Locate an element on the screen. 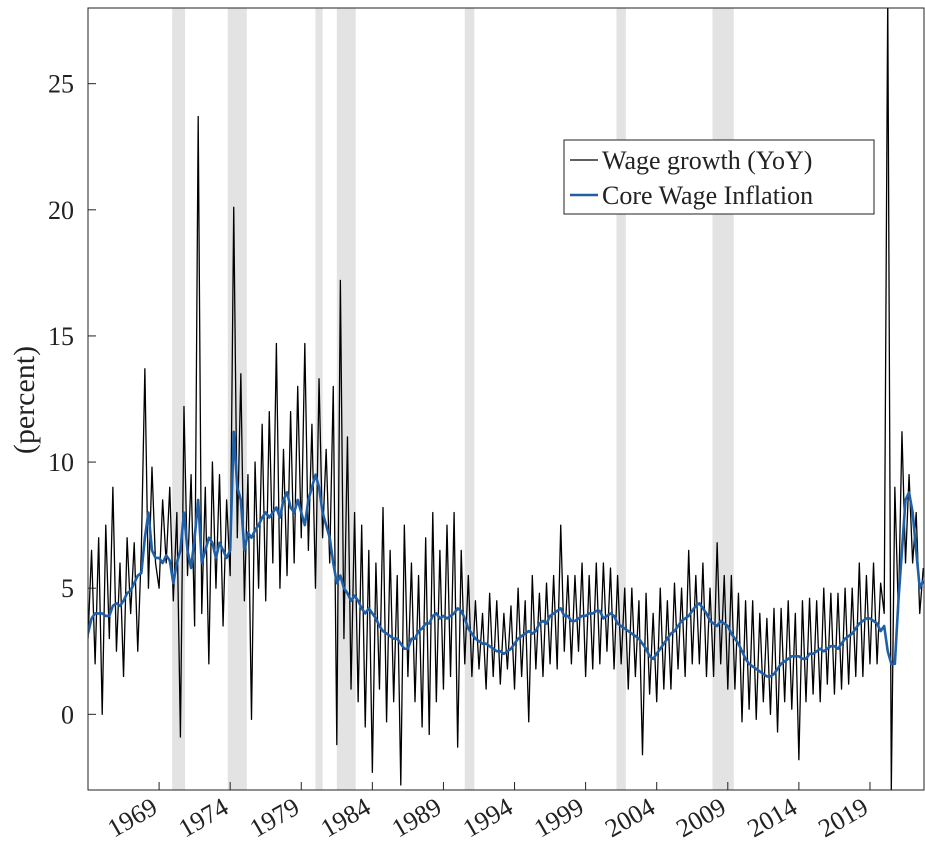  y-tick-label: 10 is located at coordinates (61, 462).